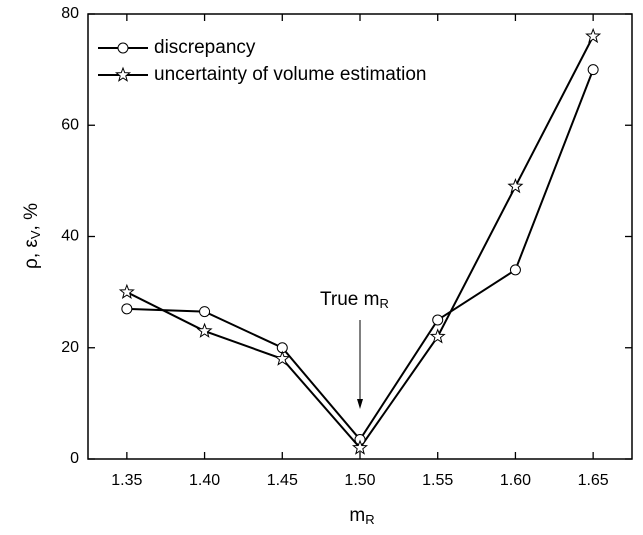 The width and height of the screenshot is (643, 535). Describe the element at coordinates (383, 303) in the screenshot. I see `annotation-sub: R` at that location.